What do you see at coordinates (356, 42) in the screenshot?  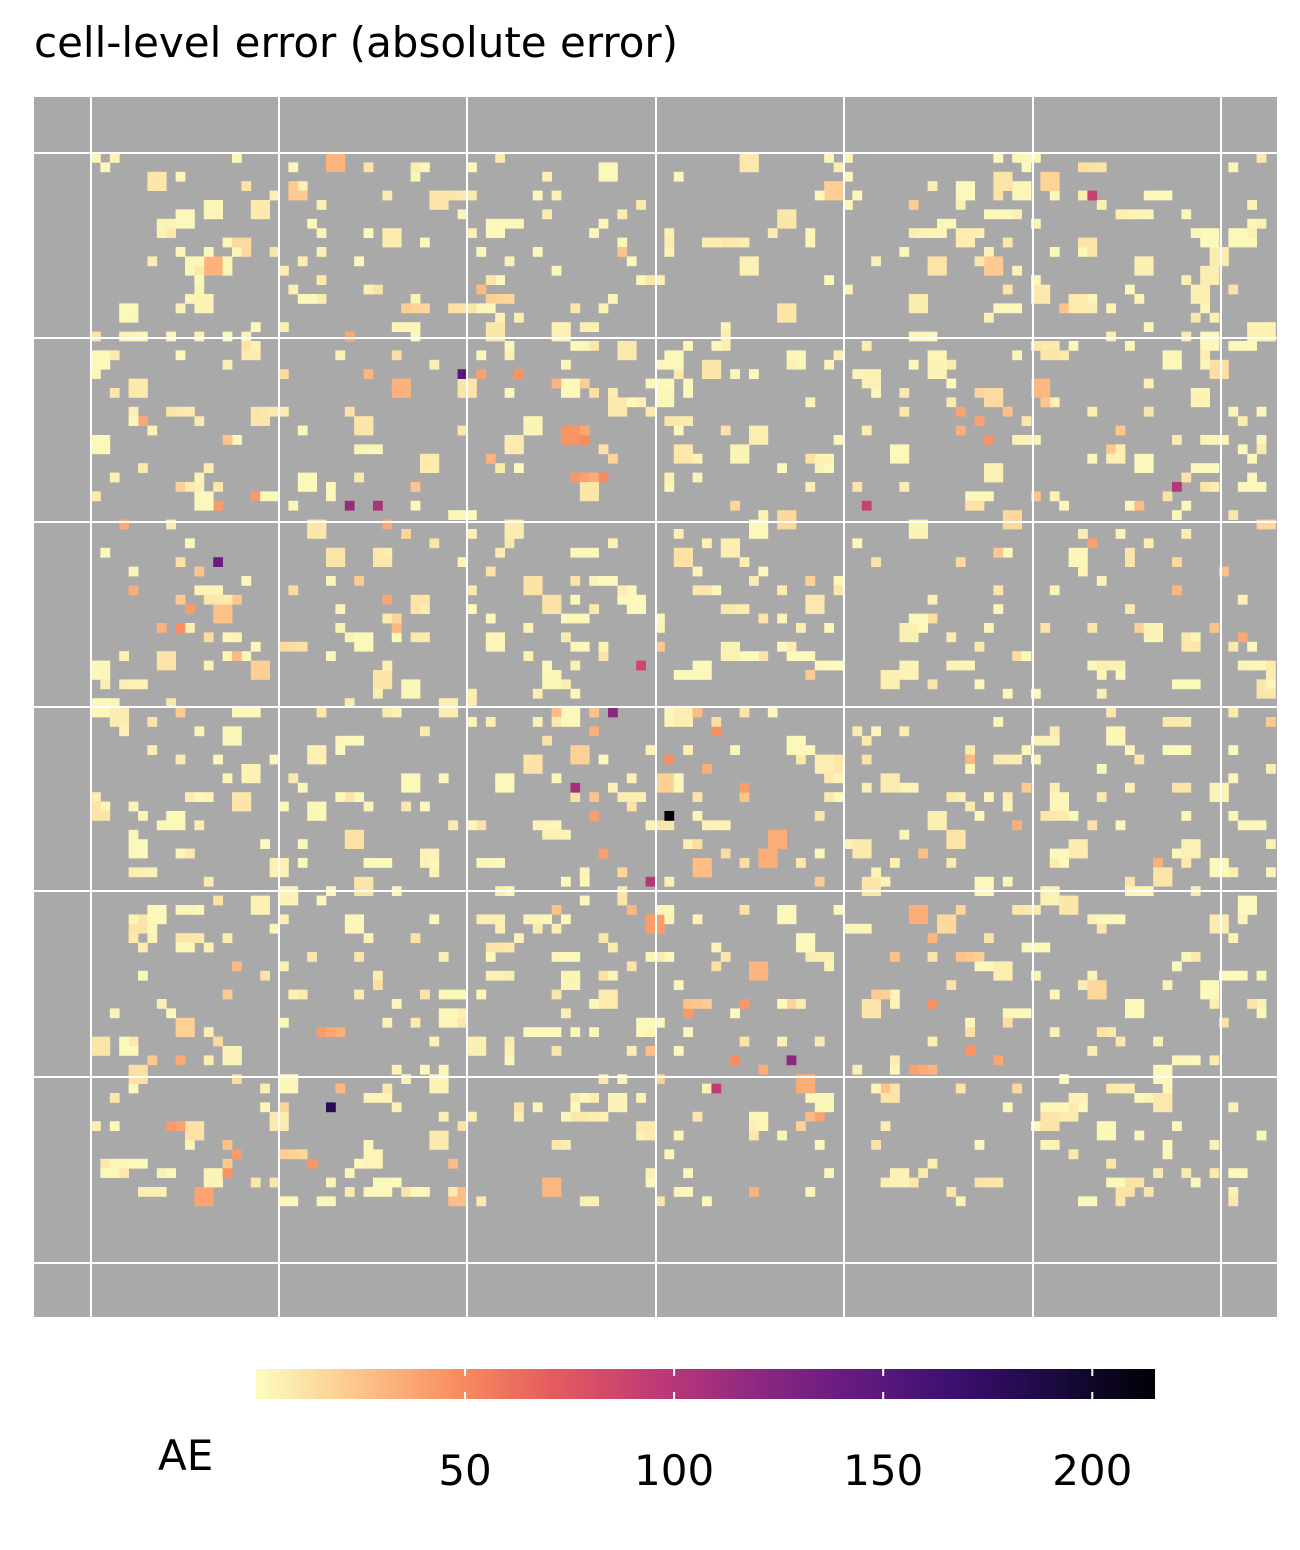 I see `chart-title: cell-level error (absolute error)` at bounding box center [356, 42].